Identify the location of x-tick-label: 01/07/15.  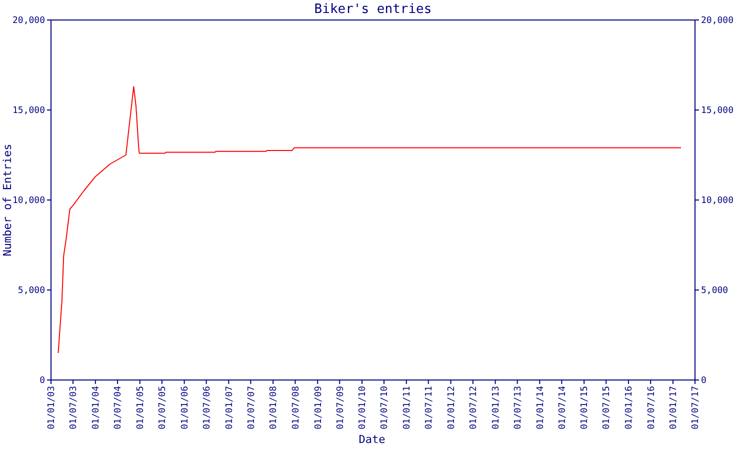
(607, 408).